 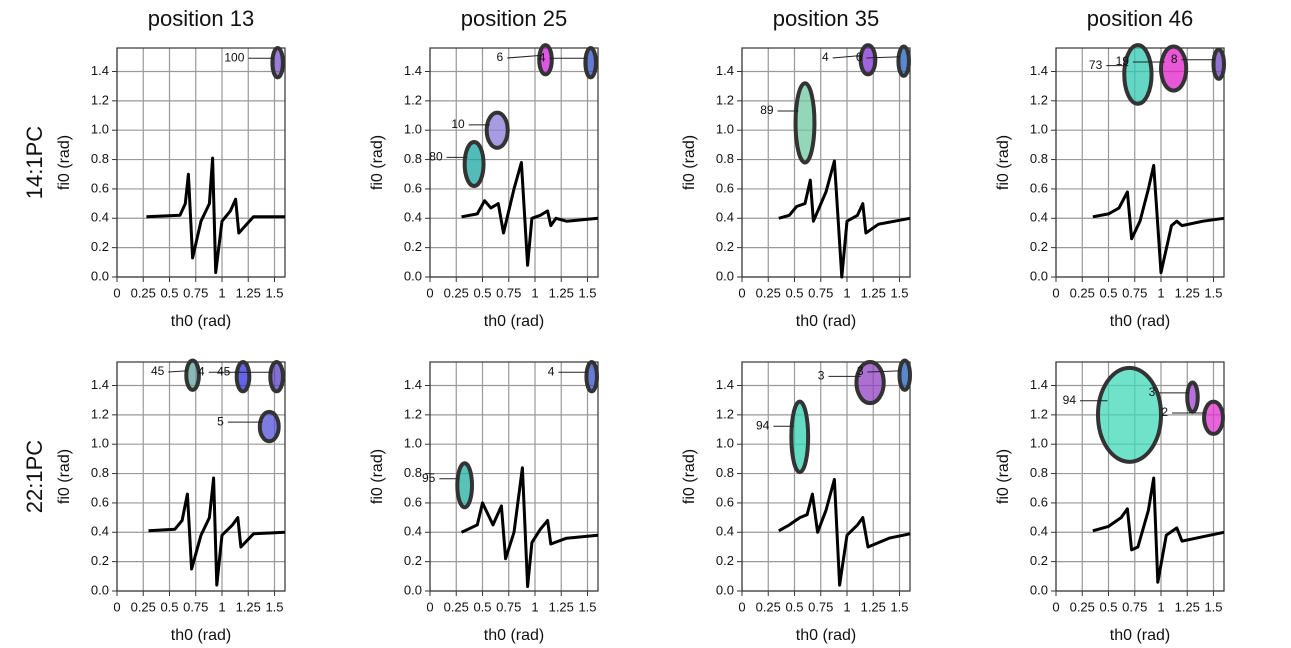 What do you see at coordinates (1152, 392) in the screenshot?
I see `cluster-label: 3` at bounding box center [1152, 392].